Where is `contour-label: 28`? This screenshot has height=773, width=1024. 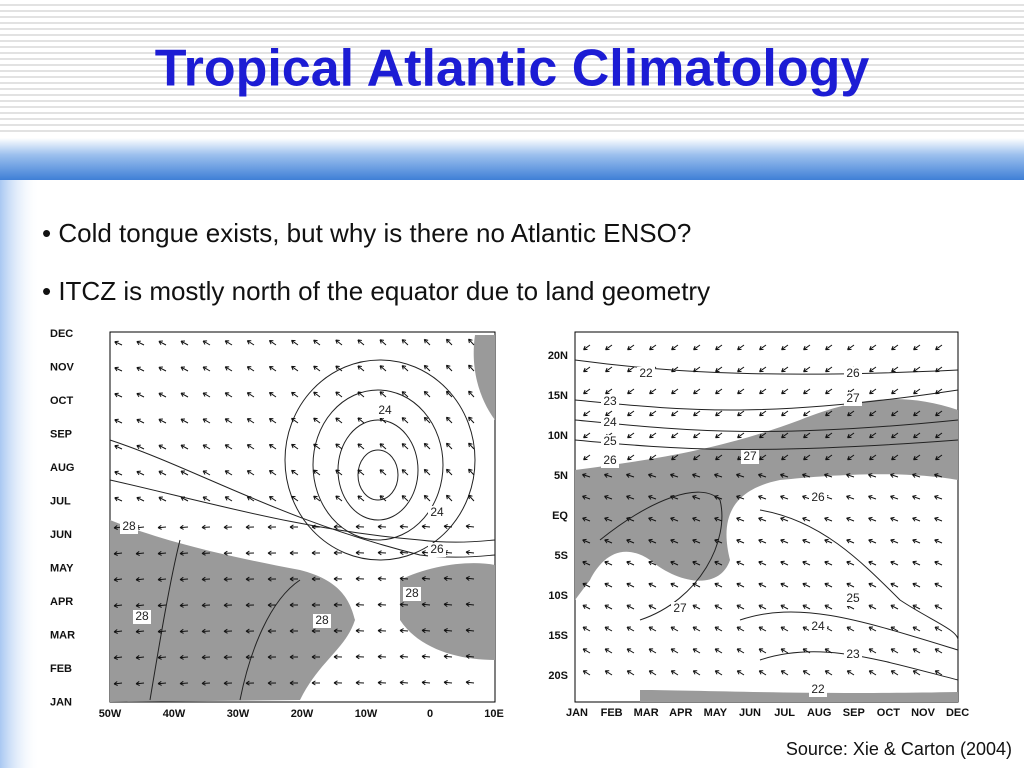 contour-label: 28 is located at coordinates (142, 616).